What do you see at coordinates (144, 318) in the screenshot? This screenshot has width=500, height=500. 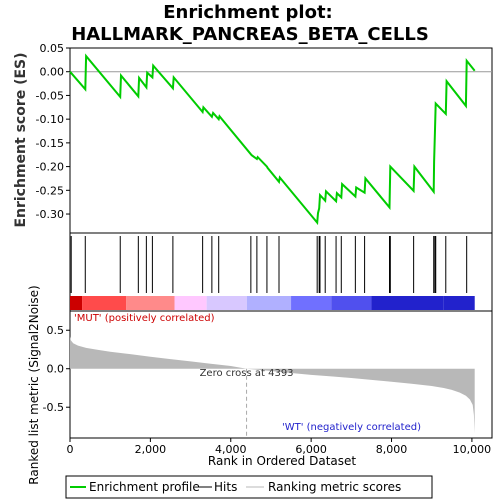 I see `positive-correlation-annotation: 'MUT' (positively correlated)` at bounding box center [144, 318].